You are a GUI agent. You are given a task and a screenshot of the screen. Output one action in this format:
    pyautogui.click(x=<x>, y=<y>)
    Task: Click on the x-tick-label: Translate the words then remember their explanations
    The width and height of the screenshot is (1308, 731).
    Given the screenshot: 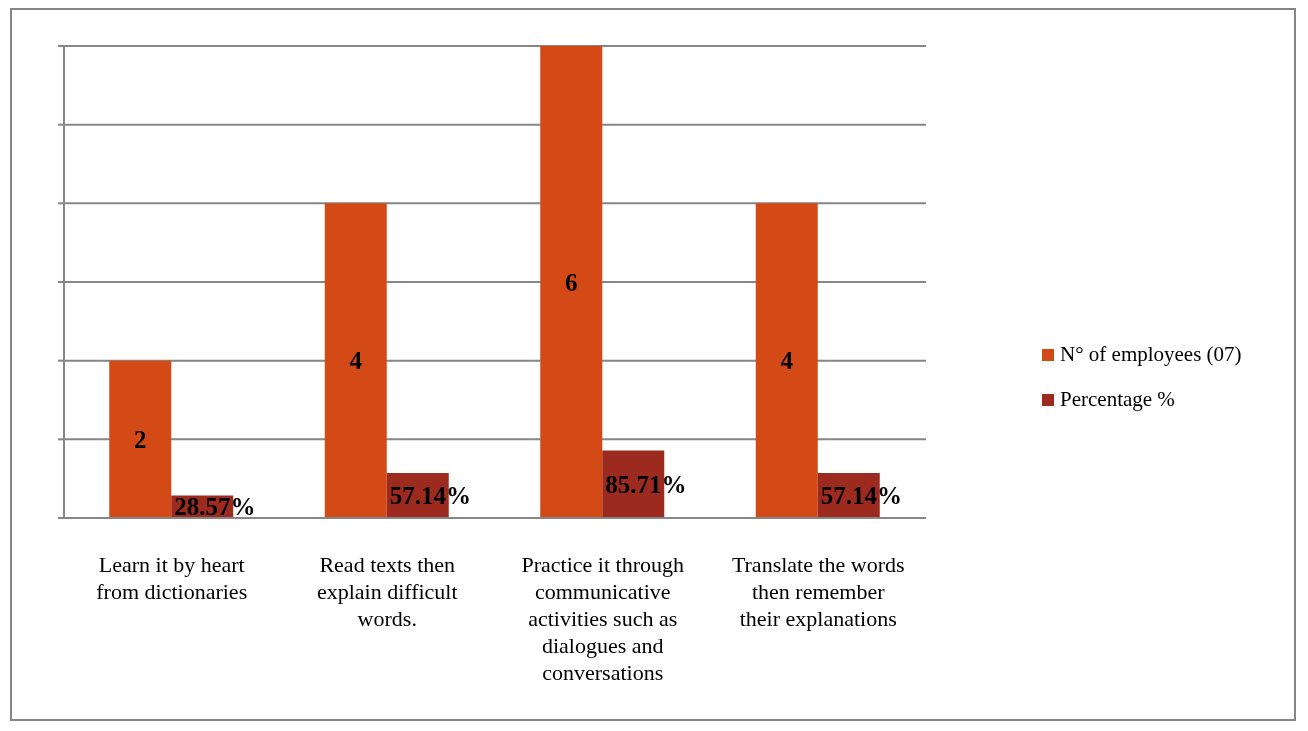 What is the action you would take?
    pyautogui.click(x=818, y=591)
    